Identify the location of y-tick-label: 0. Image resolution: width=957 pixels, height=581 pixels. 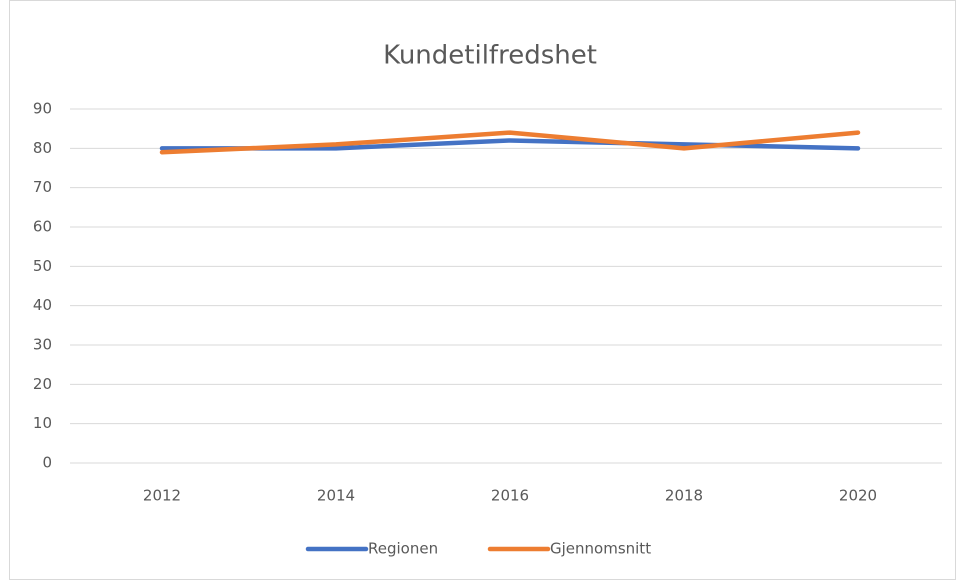
(47, 463).